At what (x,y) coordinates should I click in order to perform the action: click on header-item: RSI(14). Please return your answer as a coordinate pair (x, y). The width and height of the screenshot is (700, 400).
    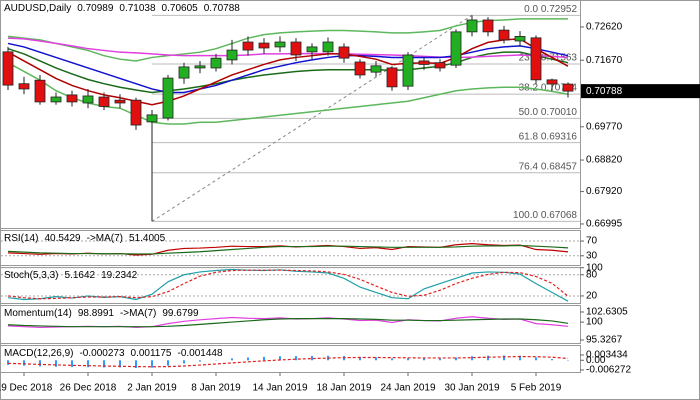
    Looking at the image, I should click on (21, 238).